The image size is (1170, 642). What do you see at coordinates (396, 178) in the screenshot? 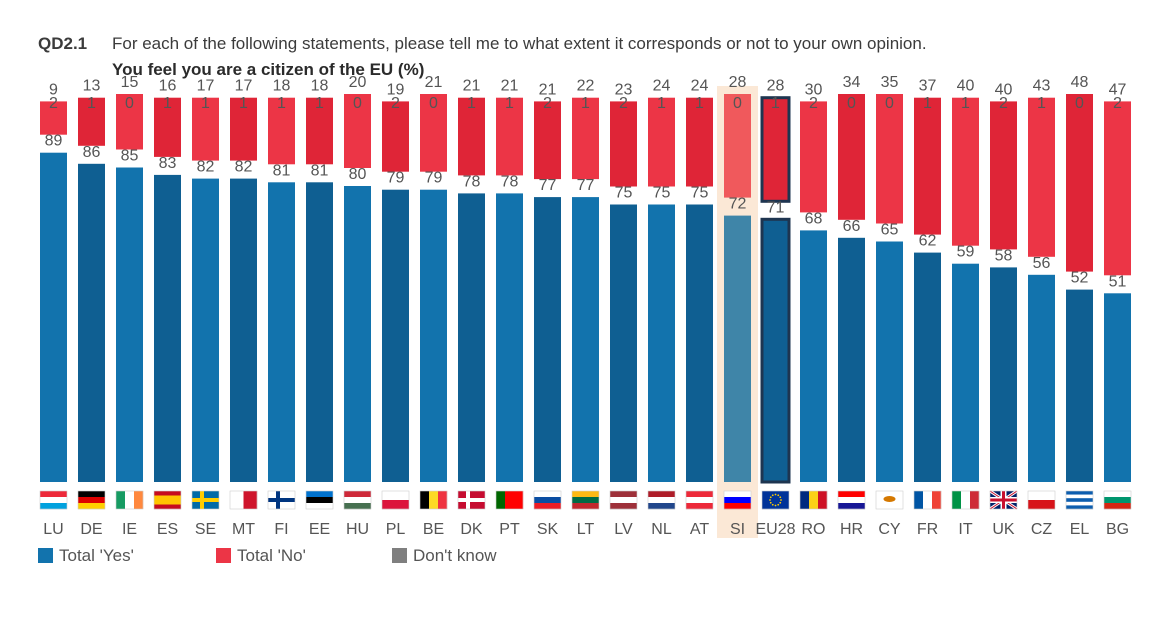
I see `label-yes: 79` at bounding box center [396, 178].